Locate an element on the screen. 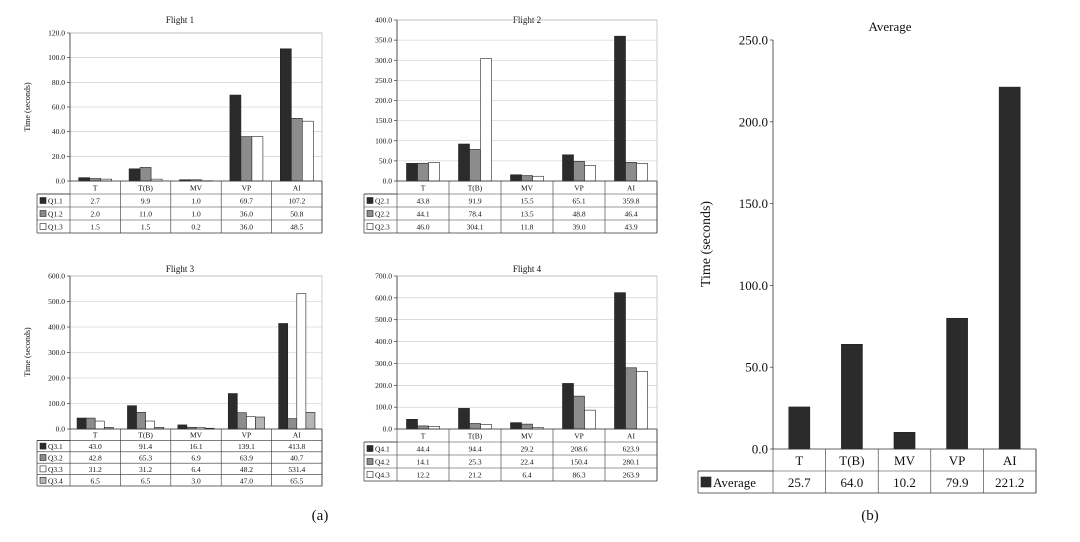 The width and height of the screenshot is (1080, 542). data-label: 48.2 is located at coordinates (246, 469).